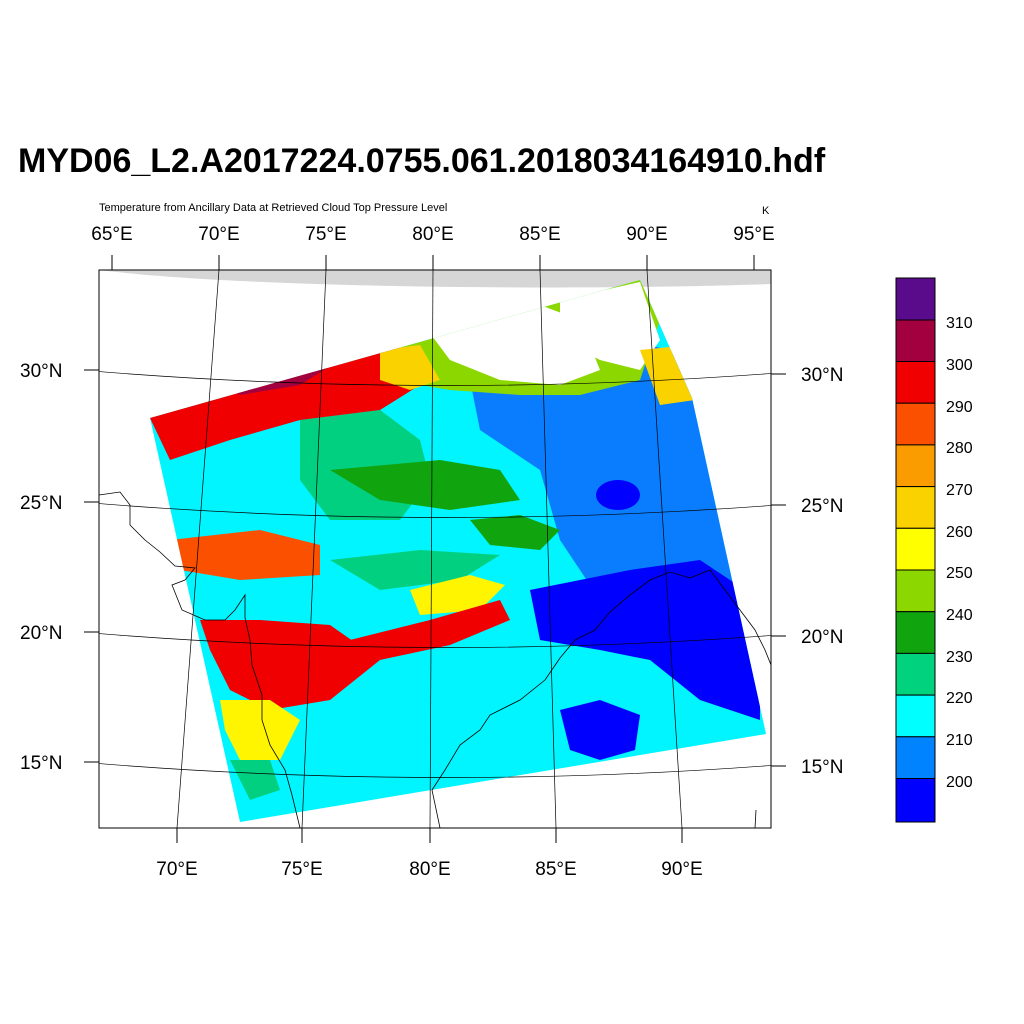 Image resolution: width=1024 pixels, height=1024 pixels. I want to click on colorbar-label: 210, so click(959, 740).